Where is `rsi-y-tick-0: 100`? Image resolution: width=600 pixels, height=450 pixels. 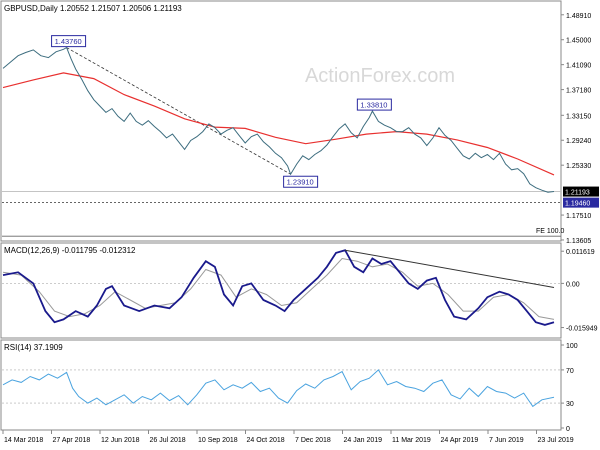 rsi-y-tick-0: 100 is located at coordinates (572, 346).